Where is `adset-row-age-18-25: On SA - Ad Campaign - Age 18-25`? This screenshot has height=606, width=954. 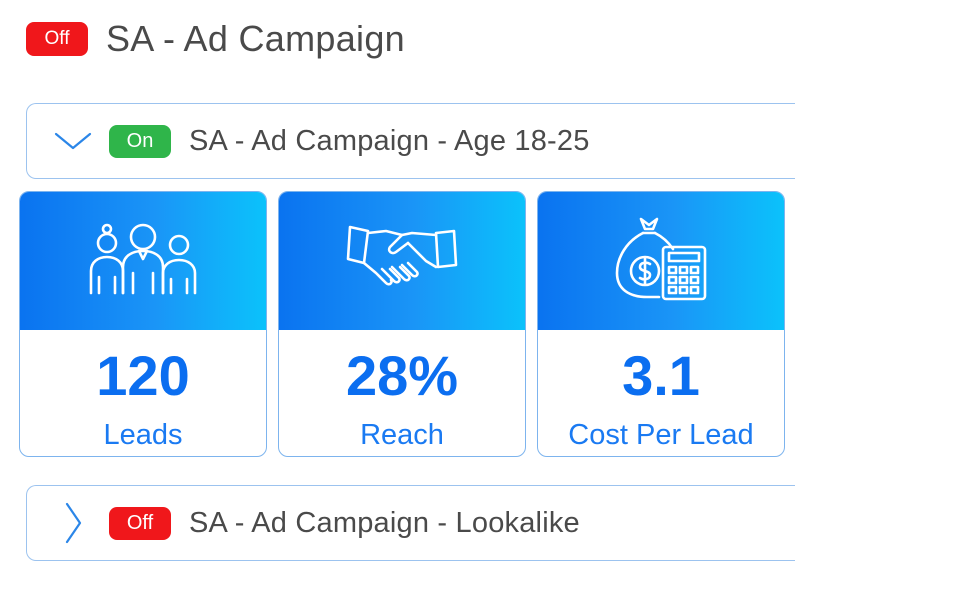 adset-row-age-18-25: On SA - Ad Campaign - Age 18-25 is located at coordinates (410, 141).